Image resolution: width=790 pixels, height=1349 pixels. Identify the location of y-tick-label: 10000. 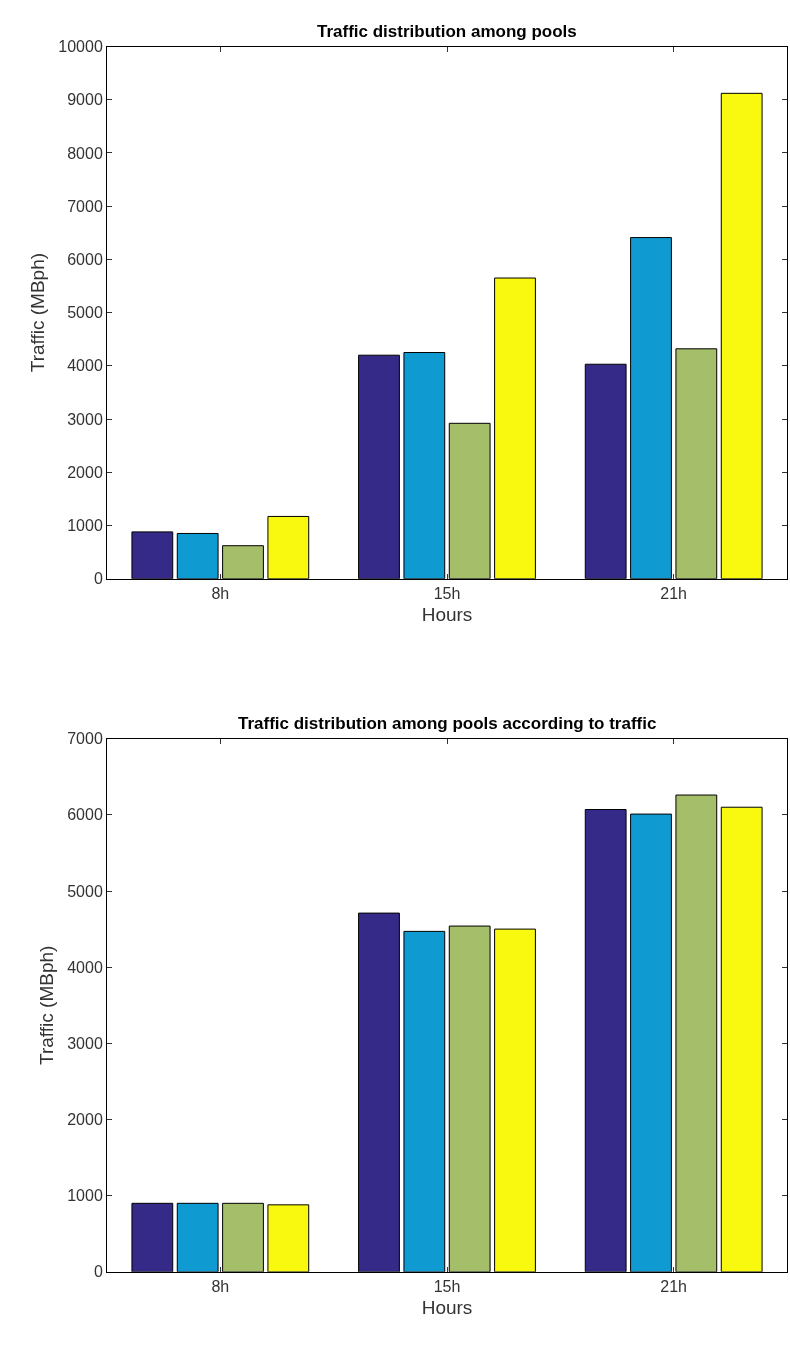
(80, 47).